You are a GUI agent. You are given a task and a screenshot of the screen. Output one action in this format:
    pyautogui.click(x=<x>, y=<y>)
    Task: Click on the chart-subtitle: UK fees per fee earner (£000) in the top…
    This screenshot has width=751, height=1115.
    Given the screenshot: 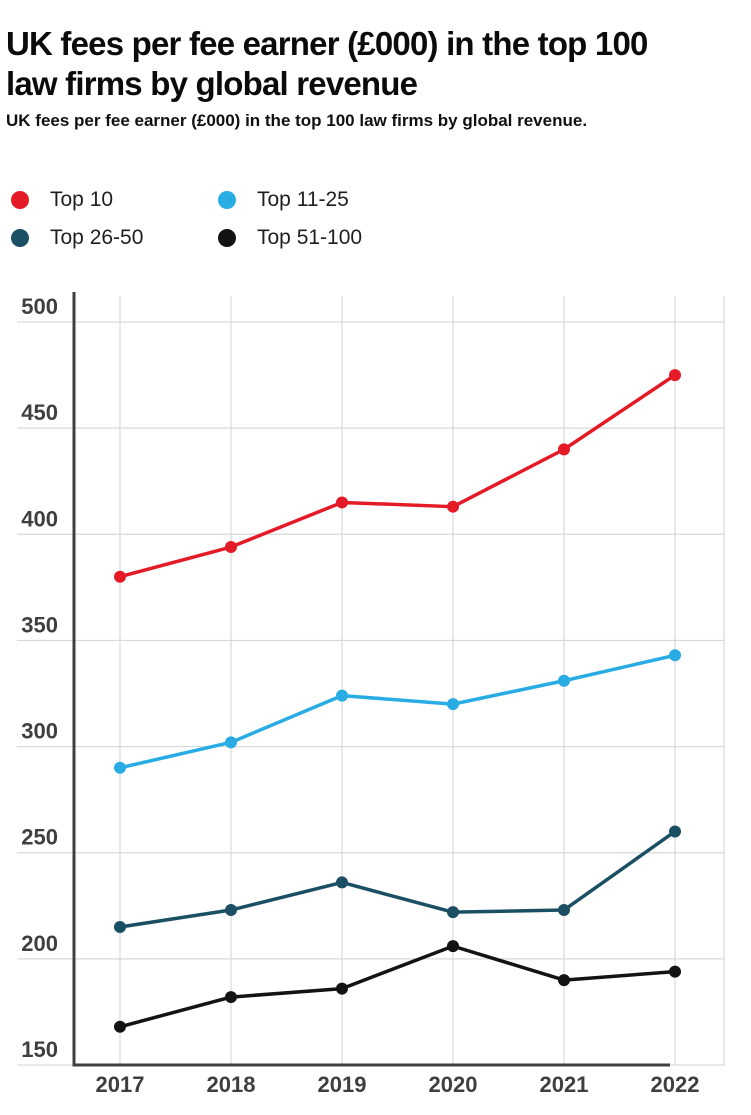 What is the action you would take?
    pyautogui.click(x=297, y=120)
    